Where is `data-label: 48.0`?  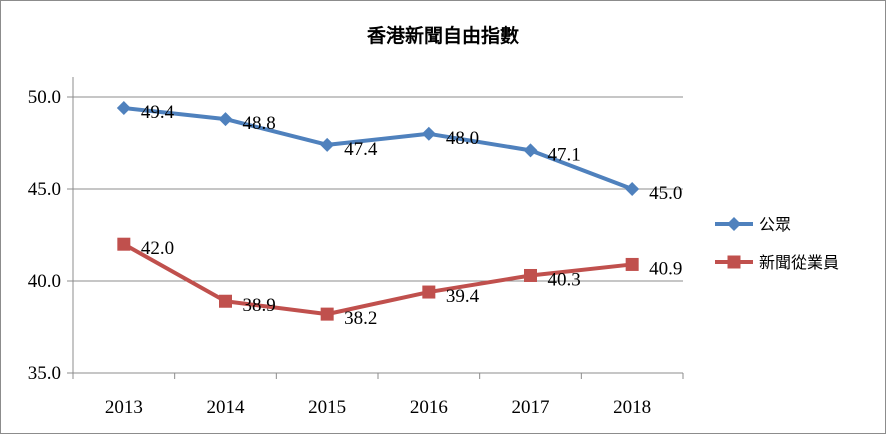 data-label: 48.0 is located at coordinates (462, 138).